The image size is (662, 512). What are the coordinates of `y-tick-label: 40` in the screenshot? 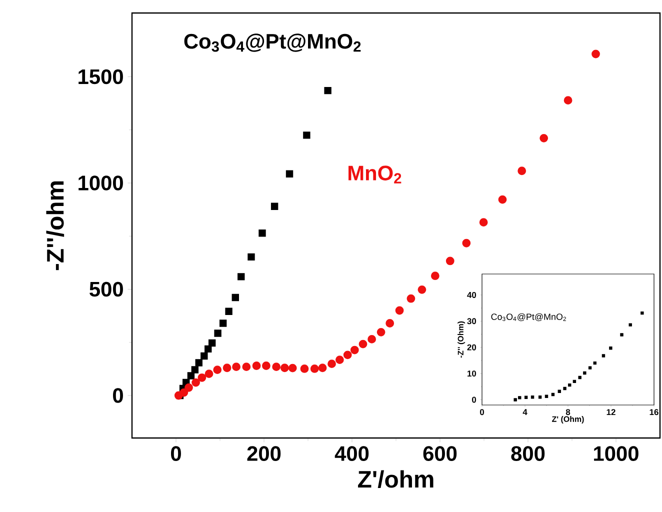 It's located at (471, 295).